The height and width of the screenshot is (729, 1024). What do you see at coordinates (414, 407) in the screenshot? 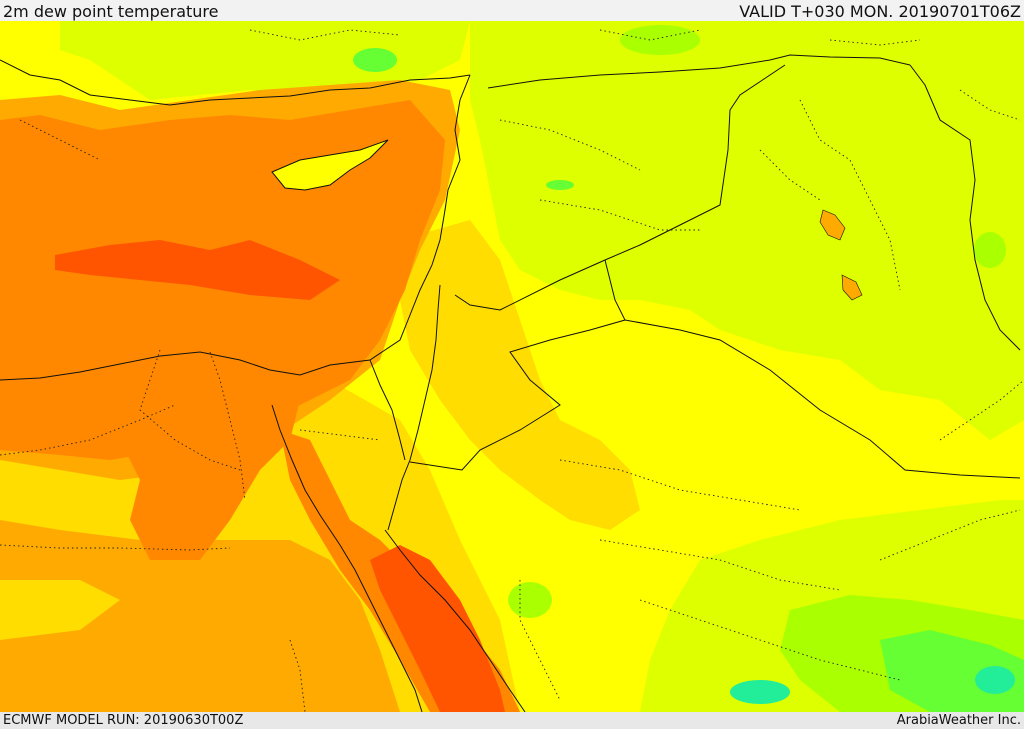
I see `border-jordan-valley` at bounding box center [414, 407].